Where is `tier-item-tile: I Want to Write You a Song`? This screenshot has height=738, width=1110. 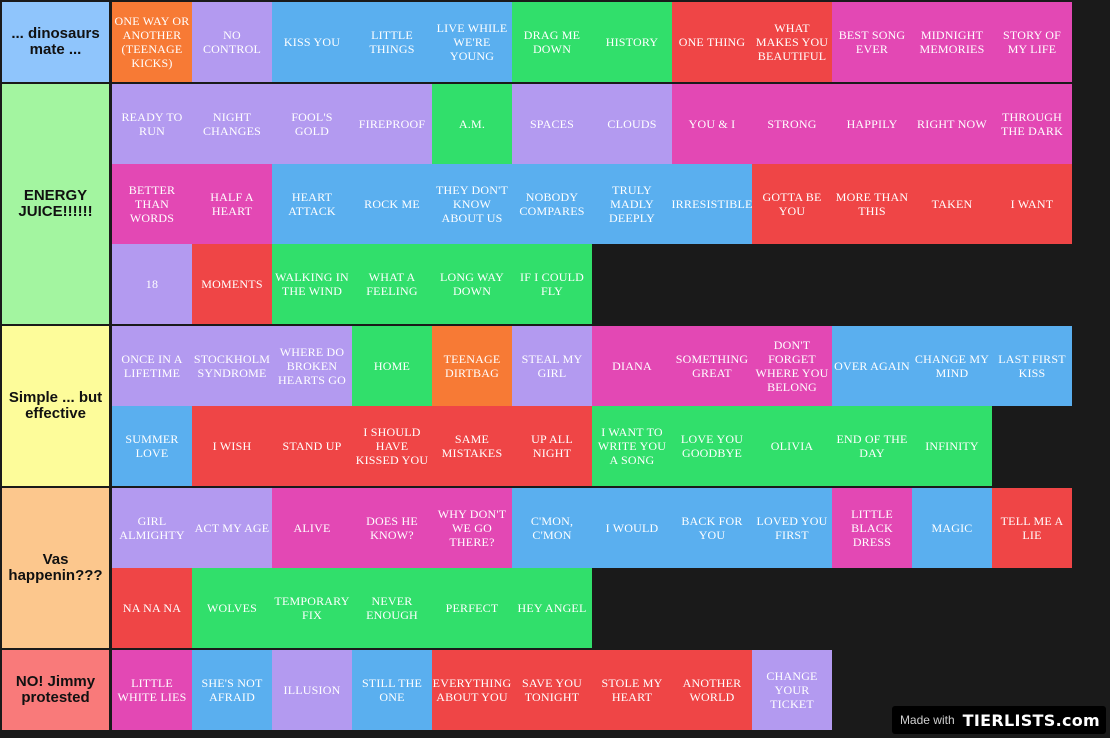 tier-item-tile: I Want to Write You a Song is located at coordinates (632, 446).